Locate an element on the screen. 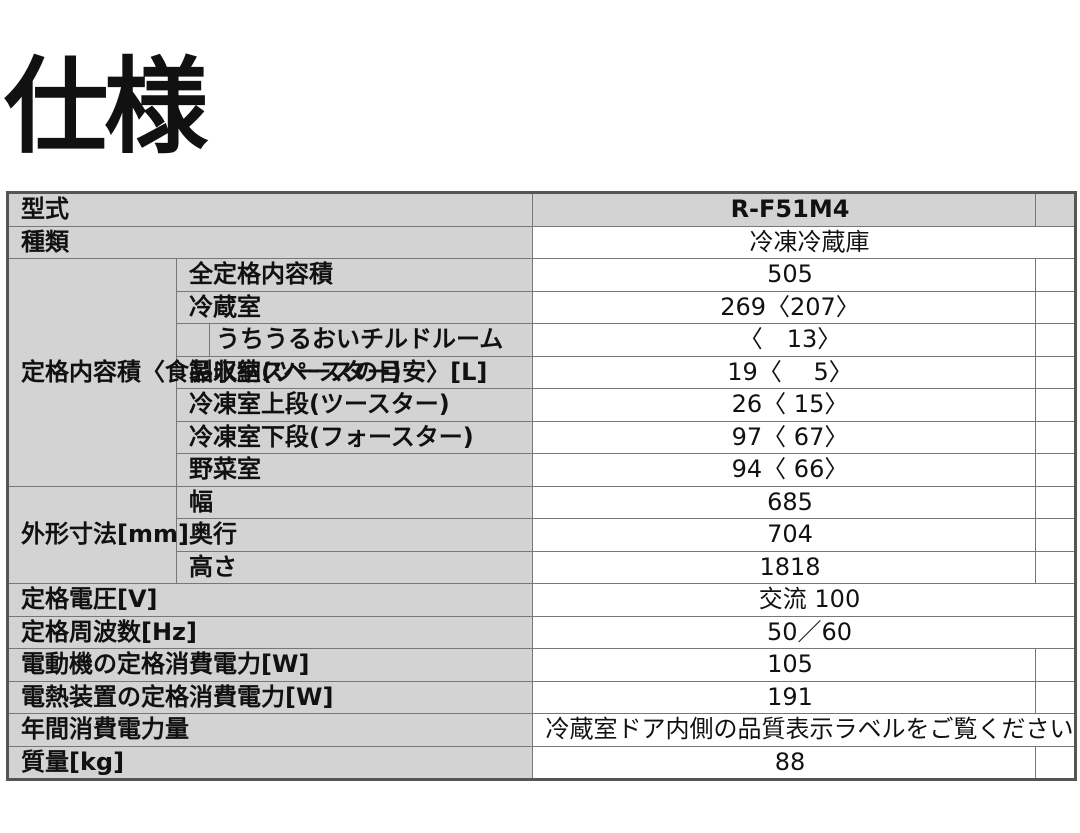  row-label: 電熱装置の定格消費電力[W] is located at coordinates (270, 697).